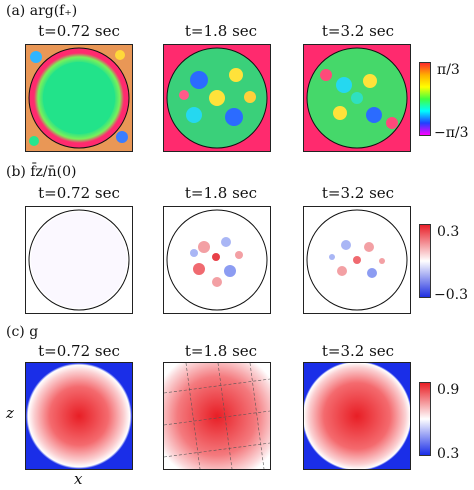 The width and height of the screenshot is (474, 490). Describe the element at coordinates (221, 31) in the screenshot. I see `row-a-title-2: t=1.8 sec` at that location.